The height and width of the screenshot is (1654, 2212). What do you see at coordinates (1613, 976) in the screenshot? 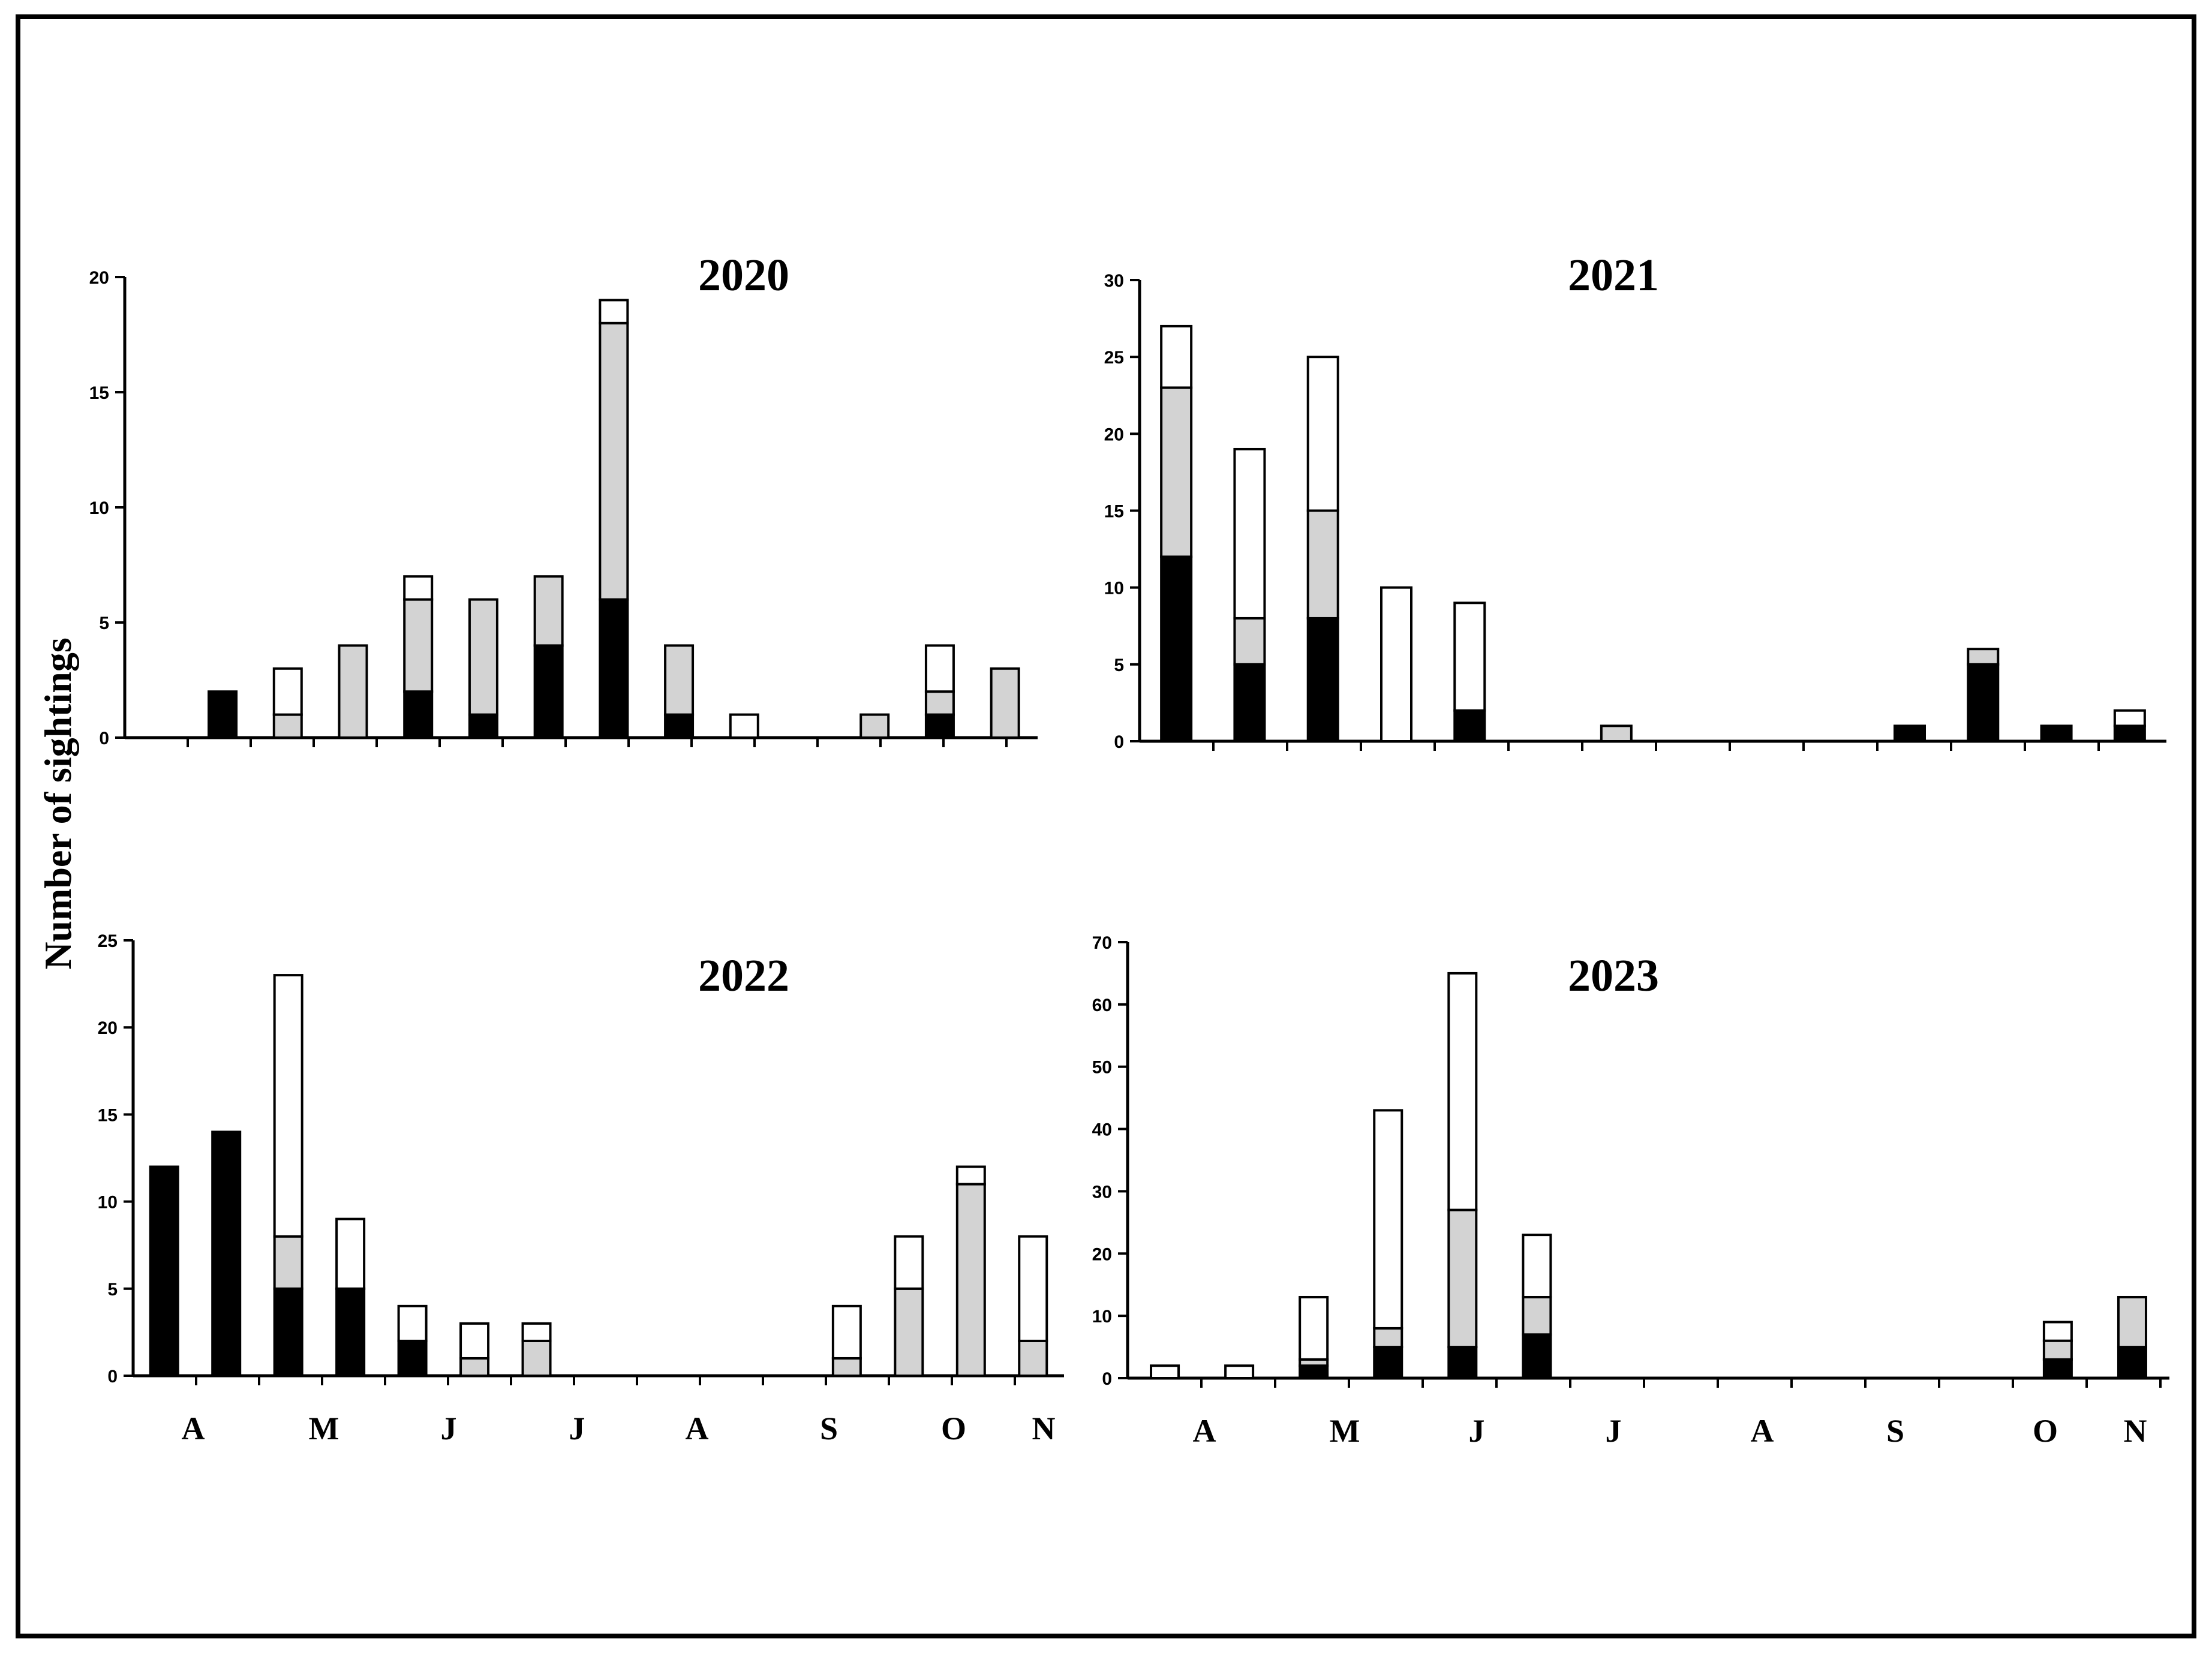
I see `chart-title: 2023` at bounding box center [1613, 976].